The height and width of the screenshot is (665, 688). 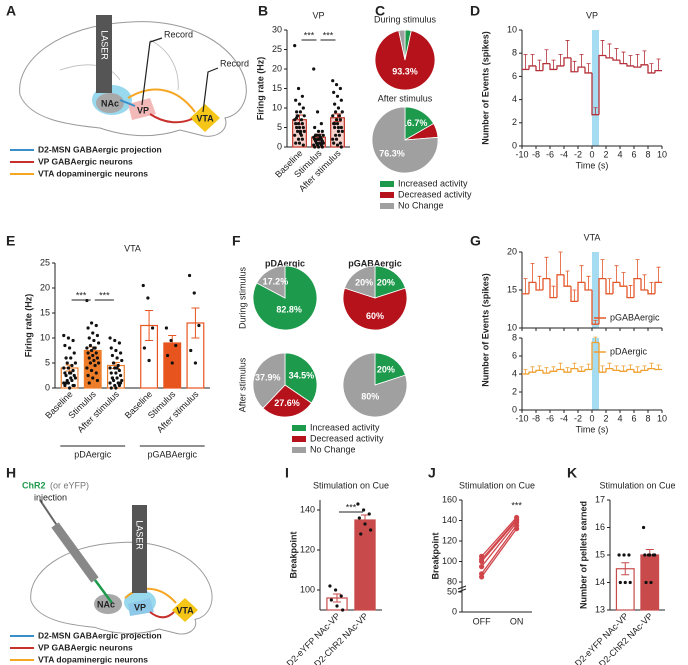 What do you see at coordinates (50, 497) in the screenshot?
I see `injection-label: injection` at bounding box center [50, 497].